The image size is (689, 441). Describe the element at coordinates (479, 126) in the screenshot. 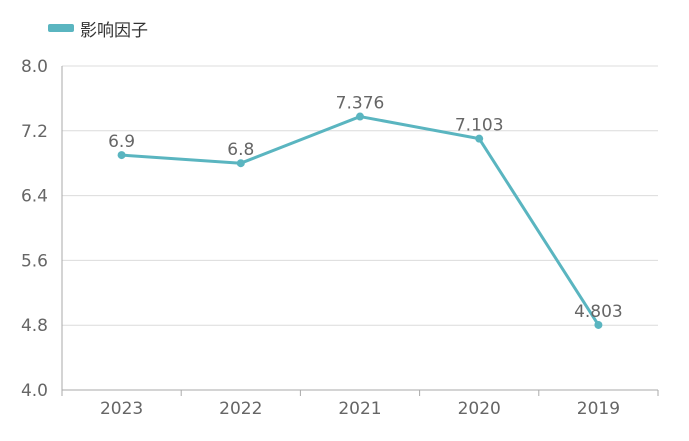

I see `data-label: 7.103` at that location.